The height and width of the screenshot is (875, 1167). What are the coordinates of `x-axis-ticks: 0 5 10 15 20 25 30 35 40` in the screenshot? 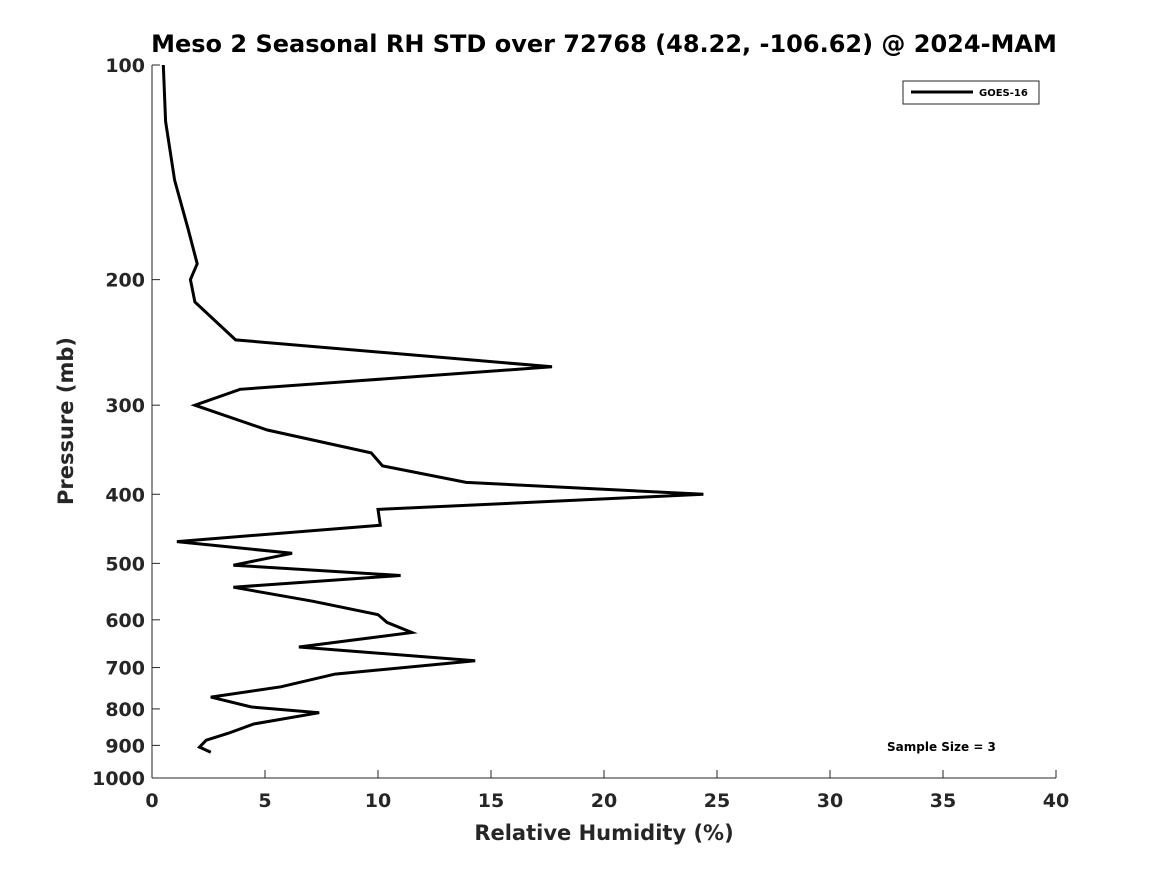 It's located at (607, 791).